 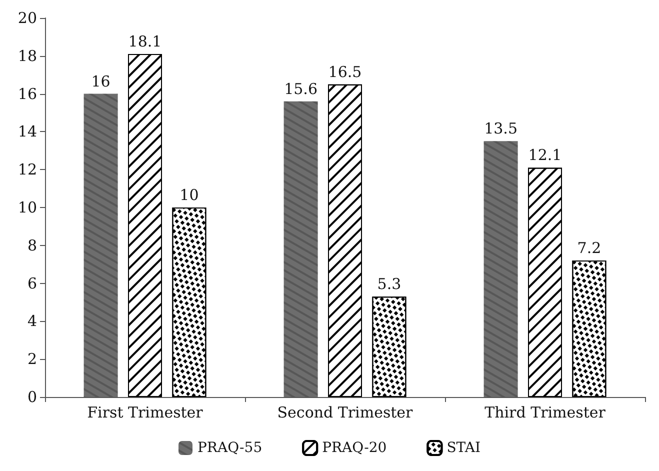 I want to click on data-label: 5.3, so click(x=389, y=284).